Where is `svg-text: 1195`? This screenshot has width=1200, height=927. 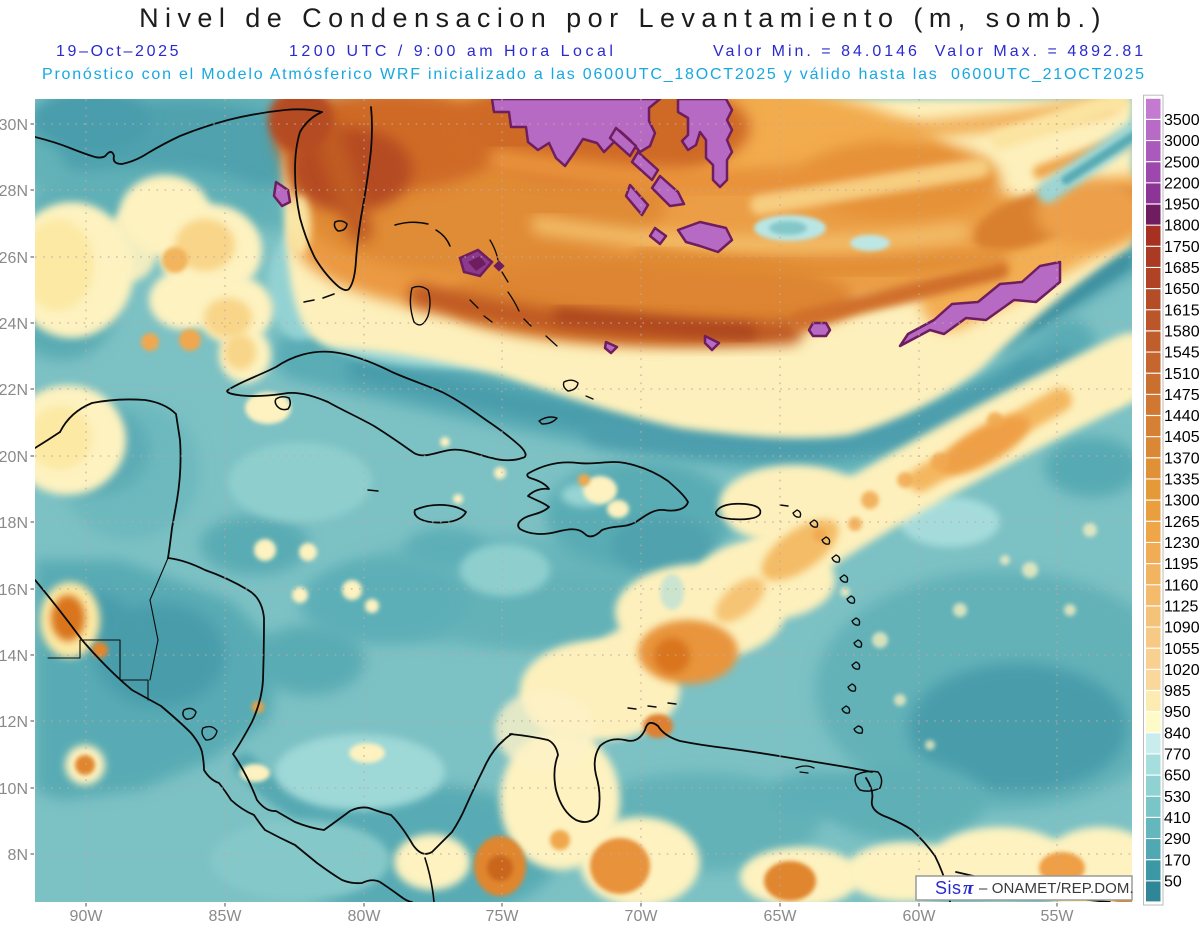 svg-text: 1195 is located at coordinates (1181, 564).